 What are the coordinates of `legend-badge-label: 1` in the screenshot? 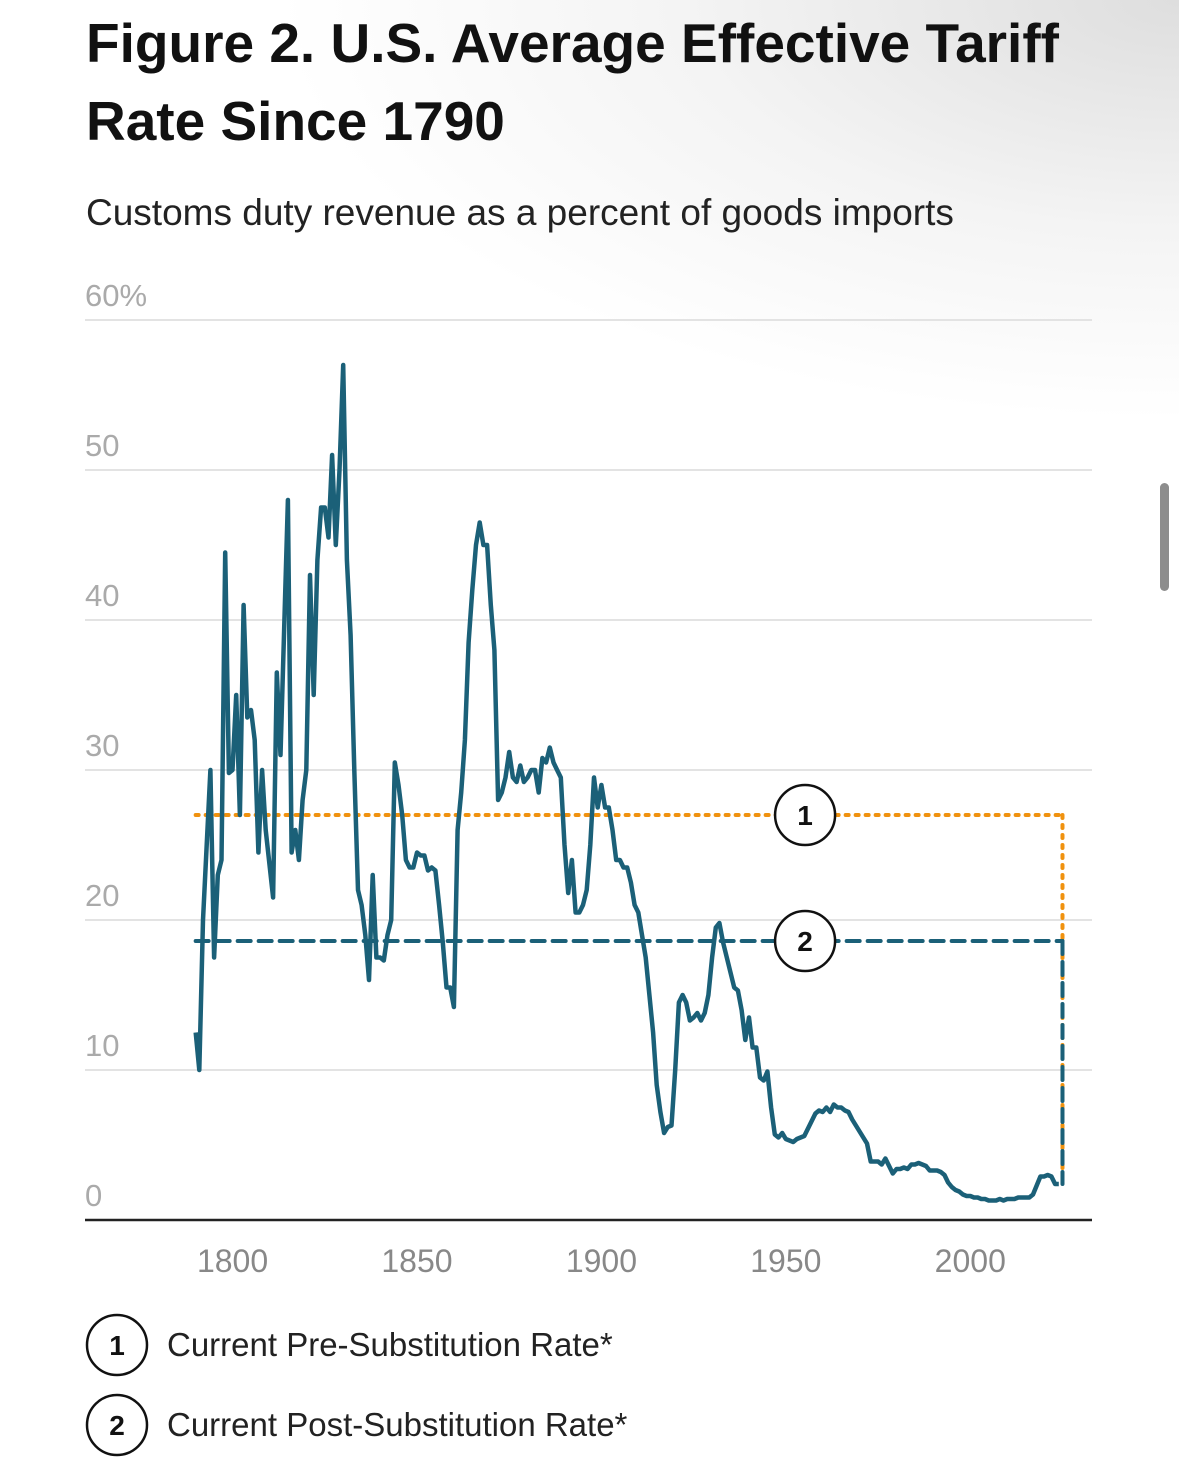 It's located at (117, 1345).